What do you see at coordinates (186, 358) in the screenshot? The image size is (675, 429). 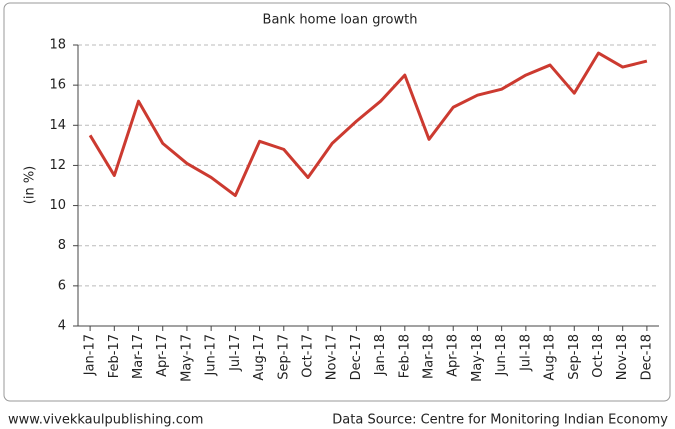 I see `x-tick-label: May-17` at bounding box center [186, 358].